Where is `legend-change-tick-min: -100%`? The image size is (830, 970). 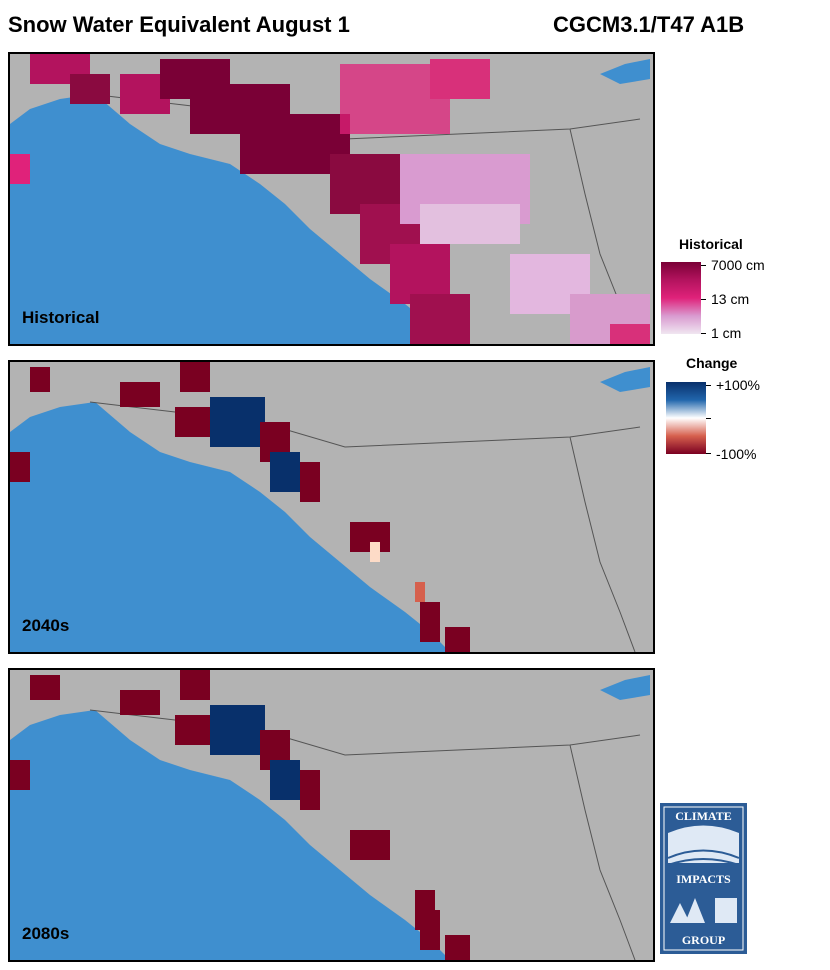
legend-change-tick-min: -100% is located at coordinates (736, 454).